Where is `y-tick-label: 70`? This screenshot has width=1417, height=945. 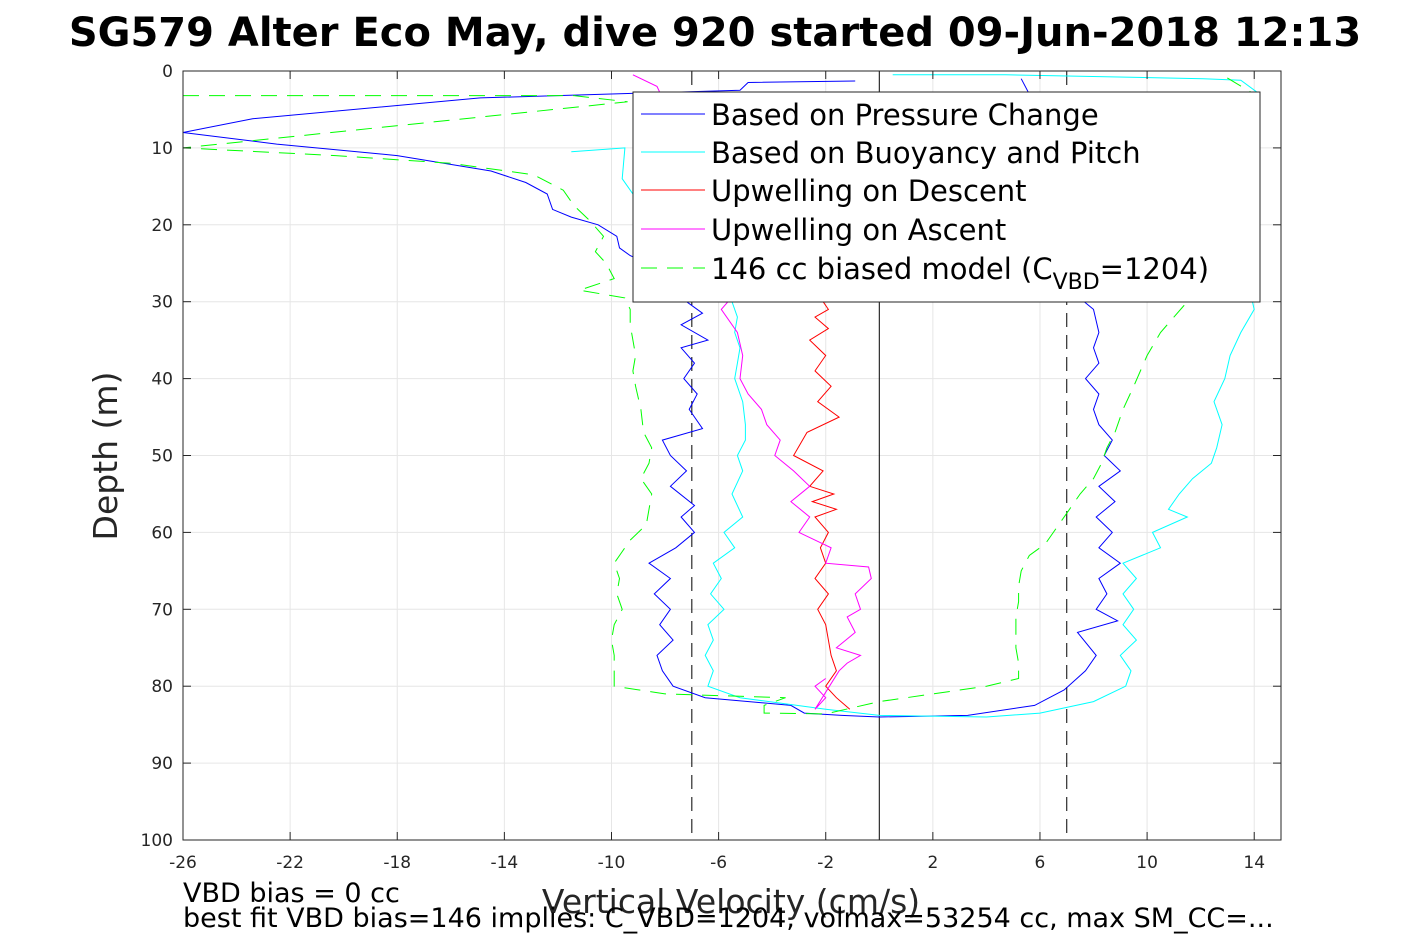
y-tick-label: 70 is located at coordinates (162, 610).